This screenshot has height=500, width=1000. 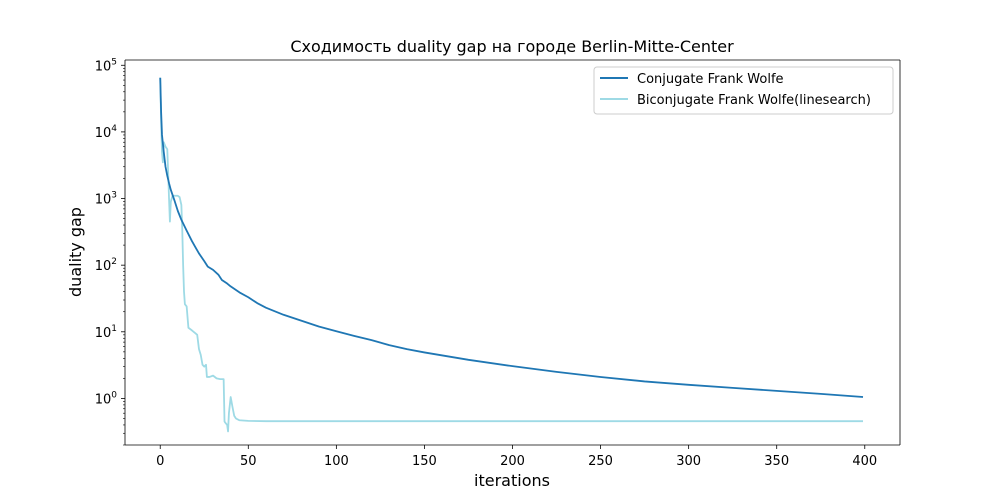 I want to click on x-tick-label: 250, so click(x=600, y=461).